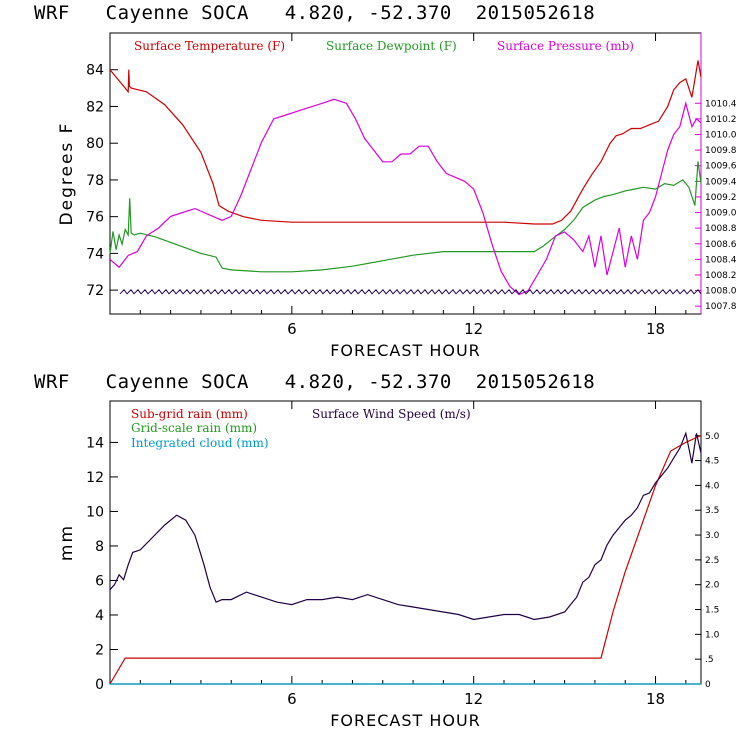 The height and width of the screenshot is (740, 740). What do you see at coordinates (708, 685) in the screenshot?
I see `bottom-y2tick-label: 0` at bounding box center [708, 685].